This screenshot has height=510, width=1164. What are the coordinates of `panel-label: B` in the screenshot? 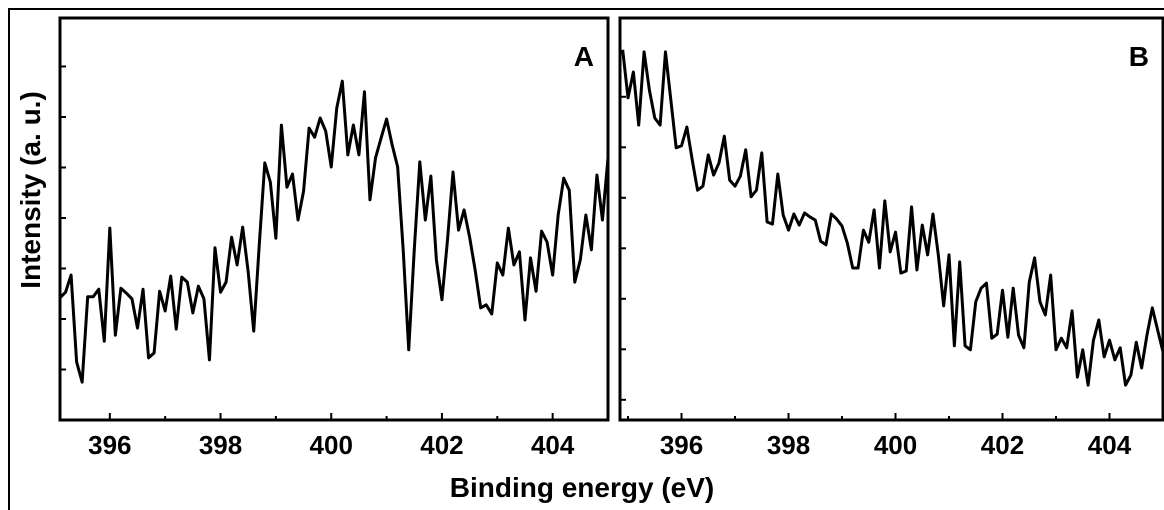 It's located at (1139, 56).